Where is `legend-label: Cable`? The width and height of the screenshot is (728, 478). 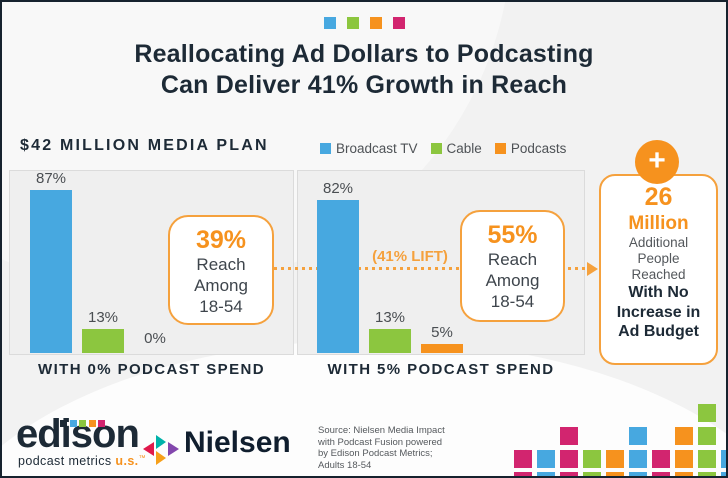
legend-label: Cable is located at coordinates (464, 148).